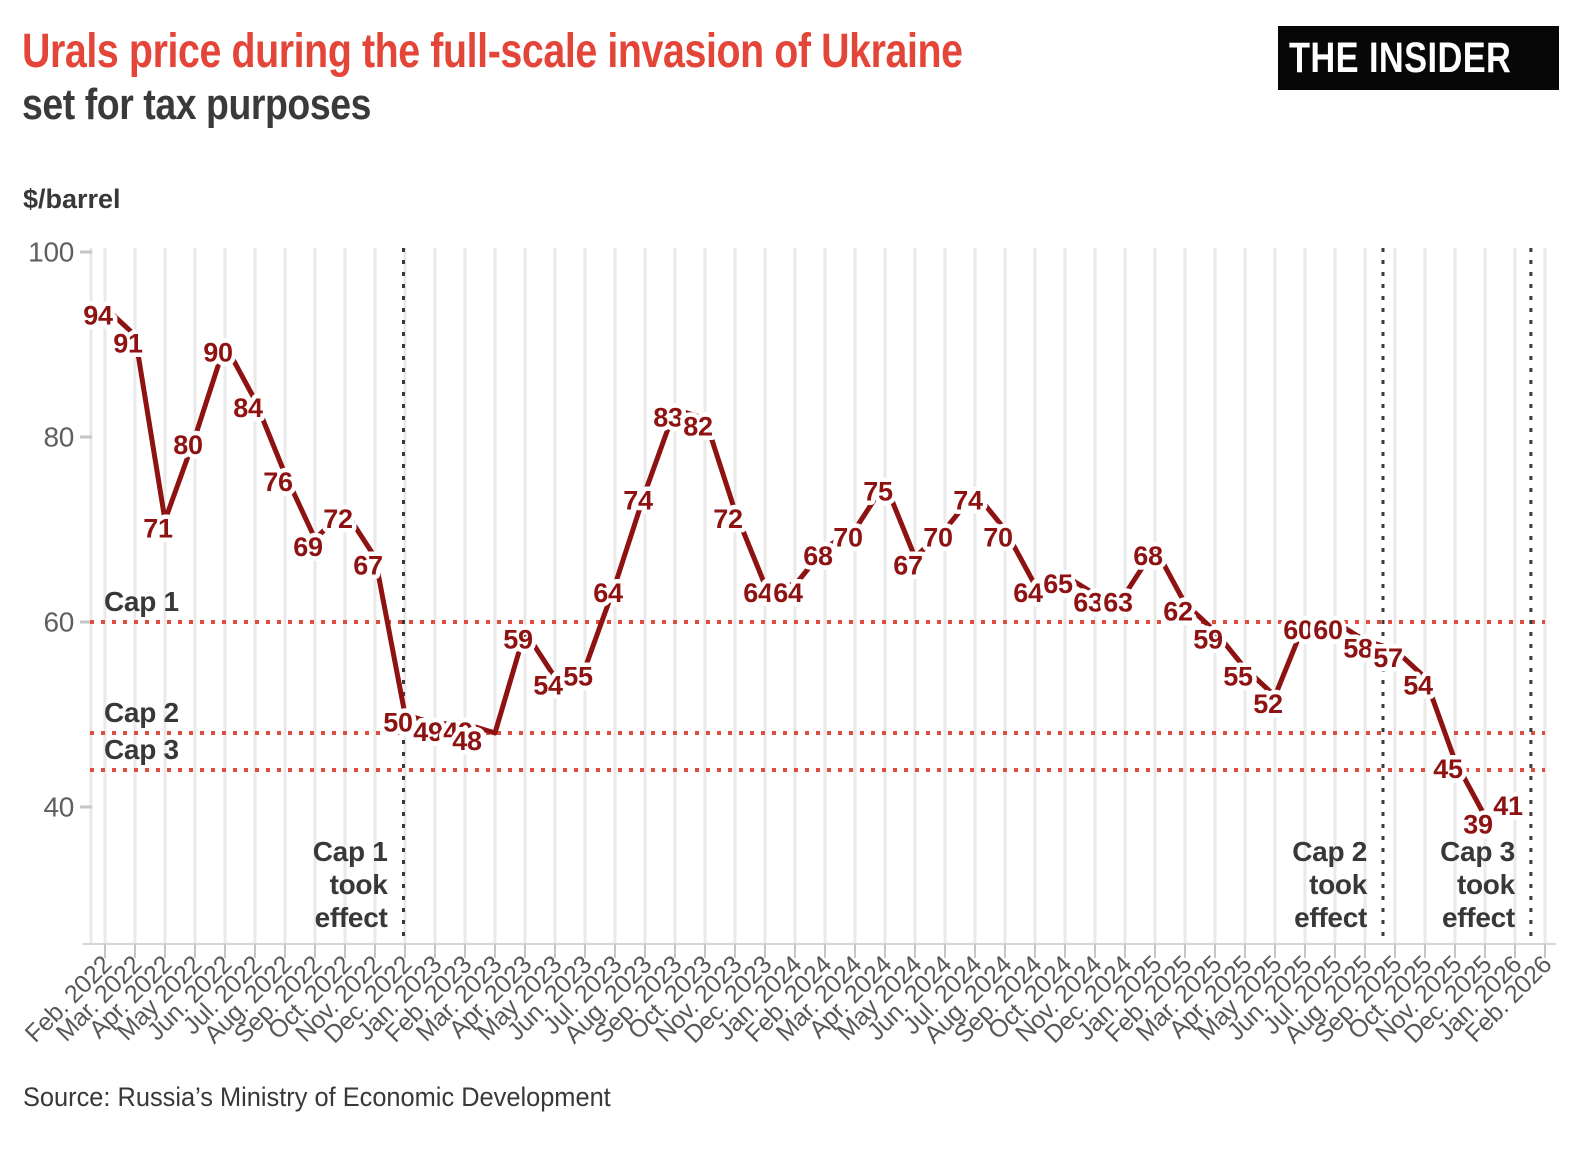 This screenshot has height=1150, width=1588. I want to click on data-label: 76, so click(278, 482).